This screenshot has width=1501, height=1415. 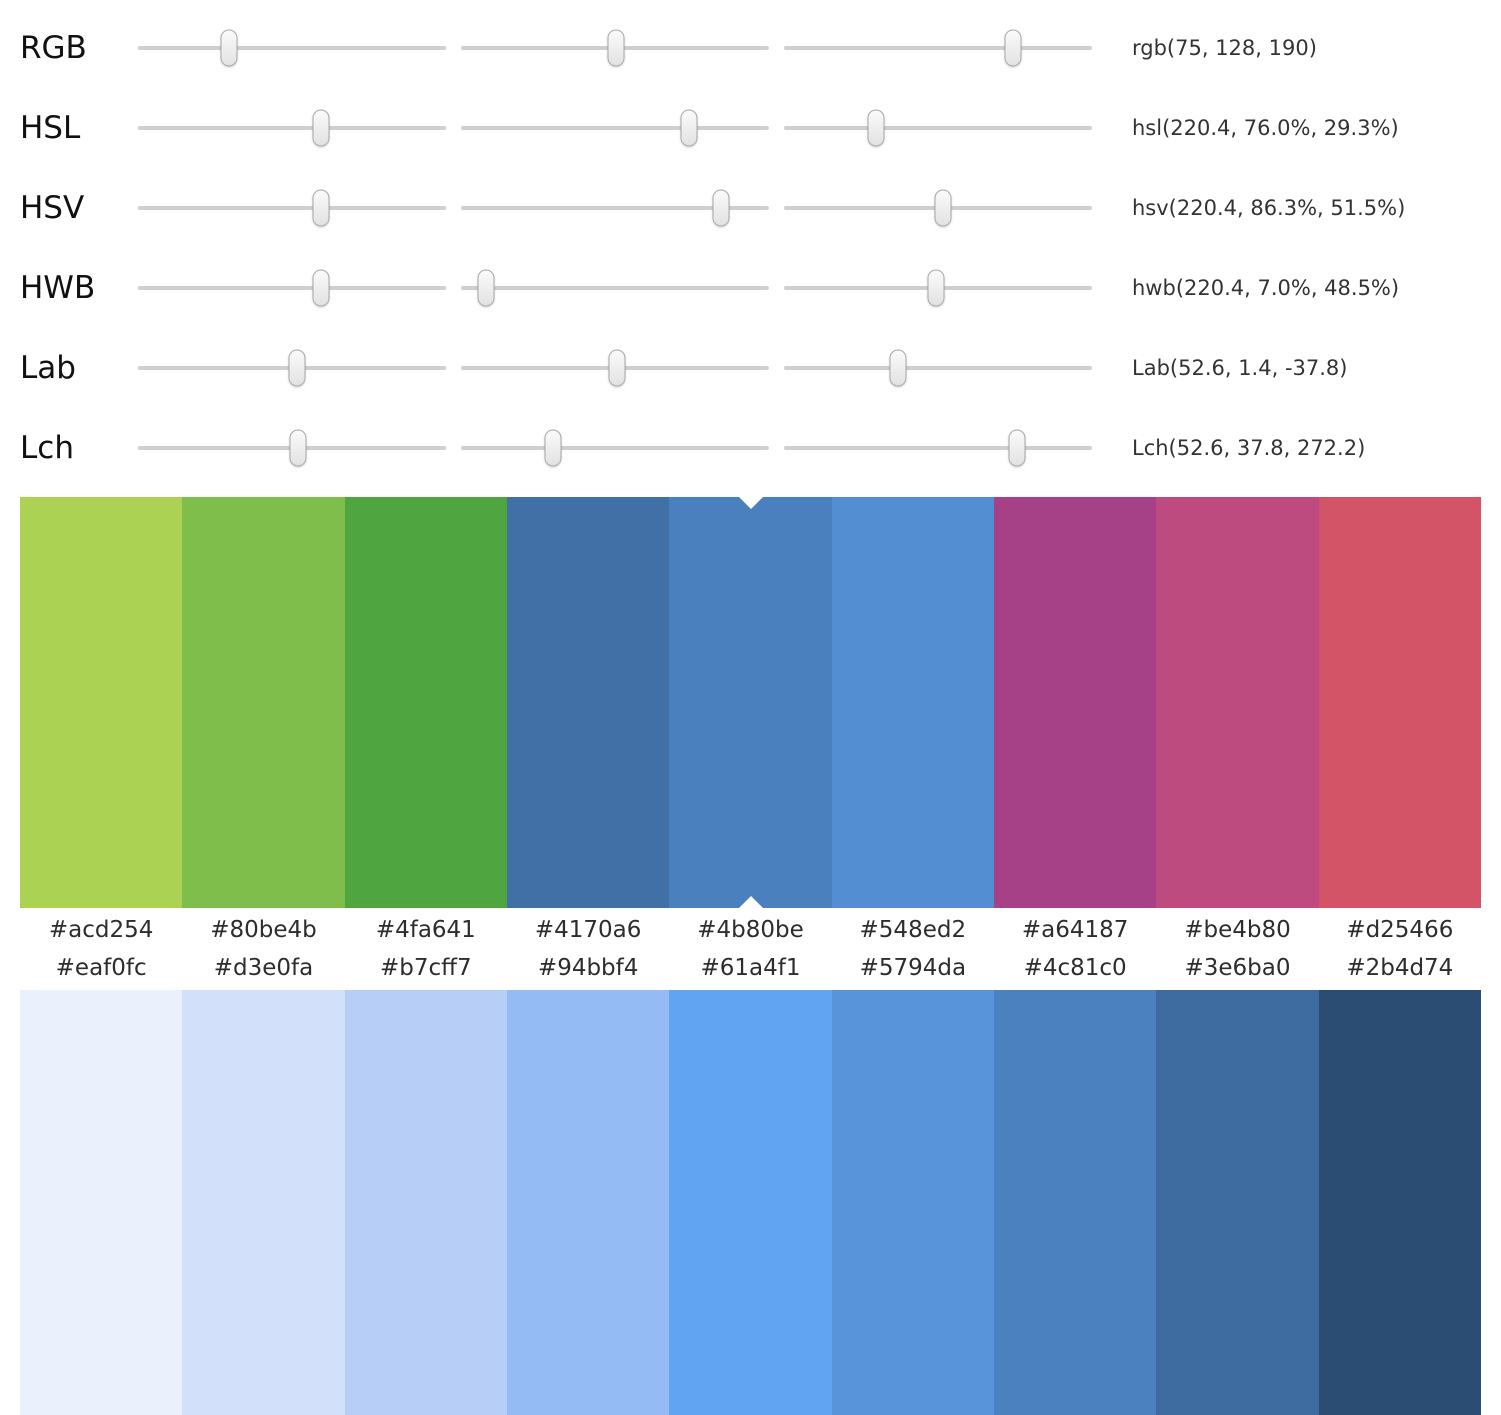 I want to click on hsl-channel-1-slider, so click(x=292, y=128).